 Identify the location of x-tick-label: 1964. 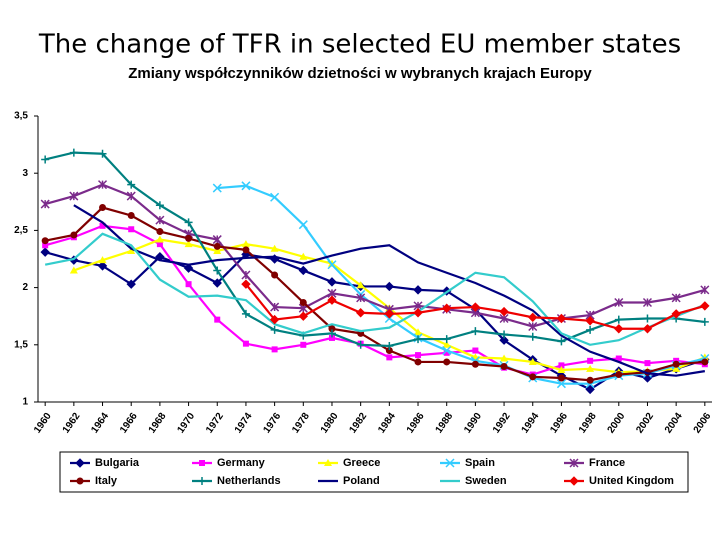
(100, 423).